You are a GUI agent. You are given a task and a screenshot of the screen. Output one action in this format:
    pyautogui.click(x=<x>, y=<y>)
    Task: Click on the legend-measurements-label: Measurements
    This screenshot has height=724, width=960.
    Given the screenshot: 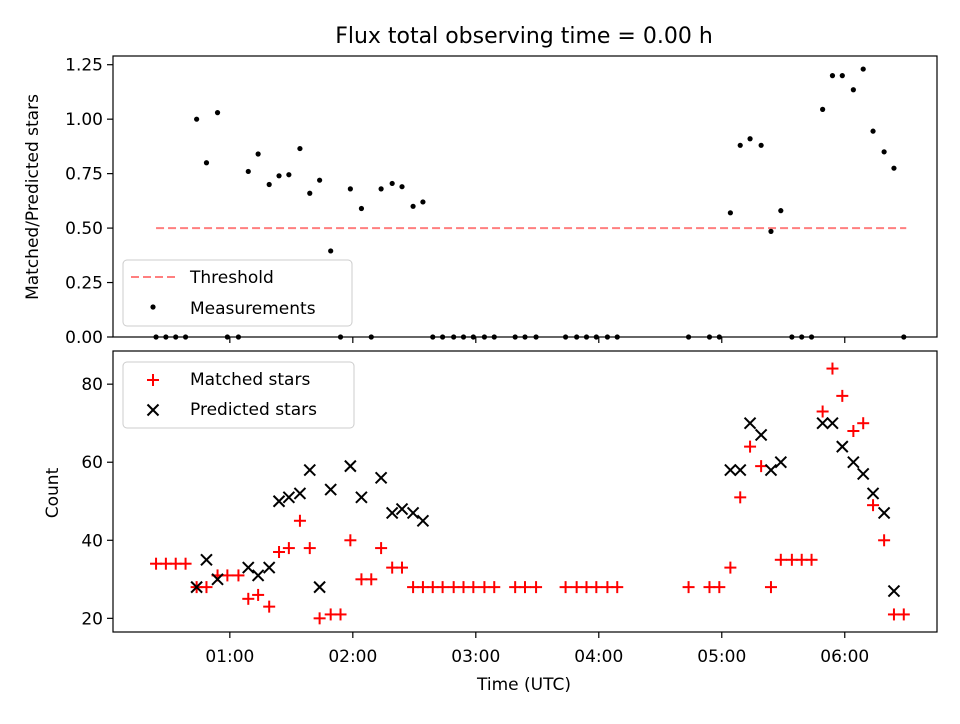 What is the action you would take?
    pyautogui.click(x=253, y=309)
    